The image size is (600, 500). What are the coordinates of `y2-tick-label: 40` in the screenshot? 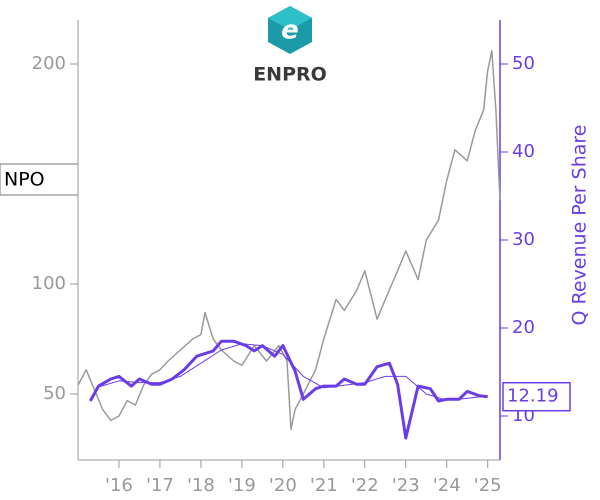 It's located at (523, 151).